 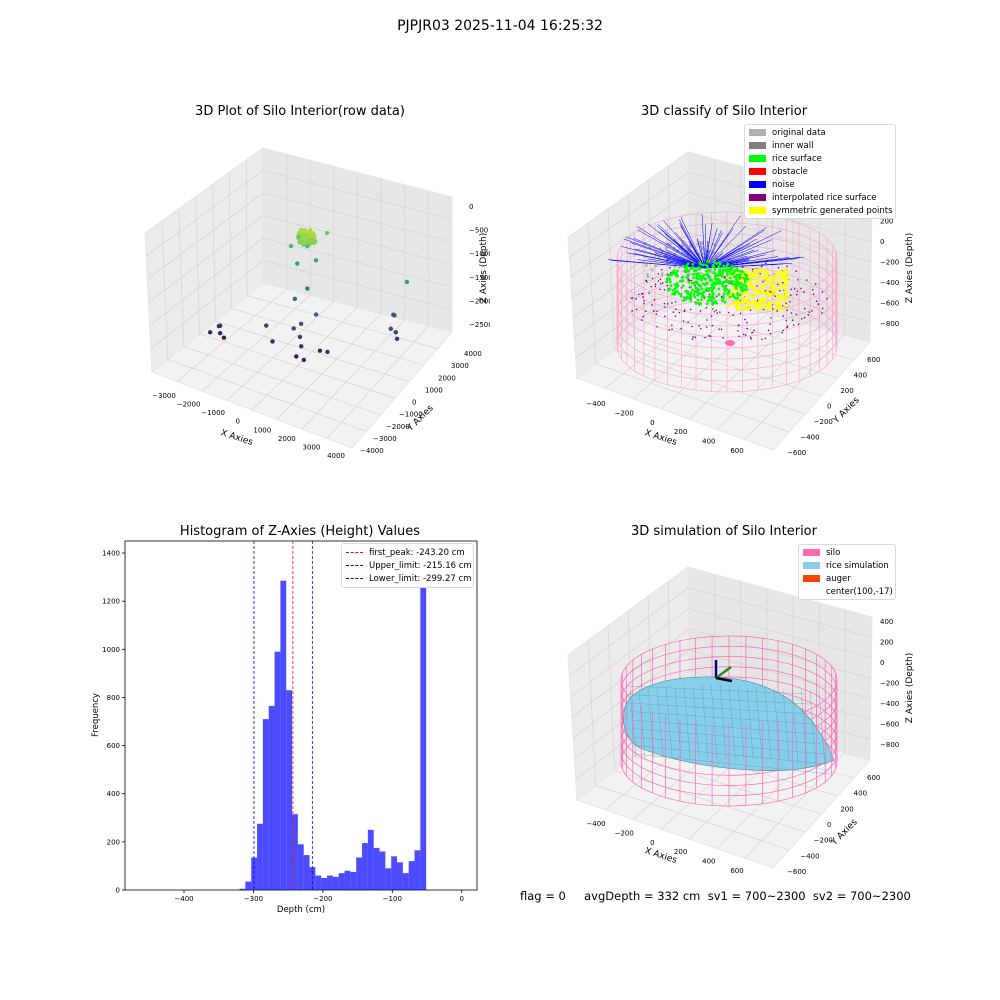 I want to click on legend-entry: auger, so click(x=847, y=578).